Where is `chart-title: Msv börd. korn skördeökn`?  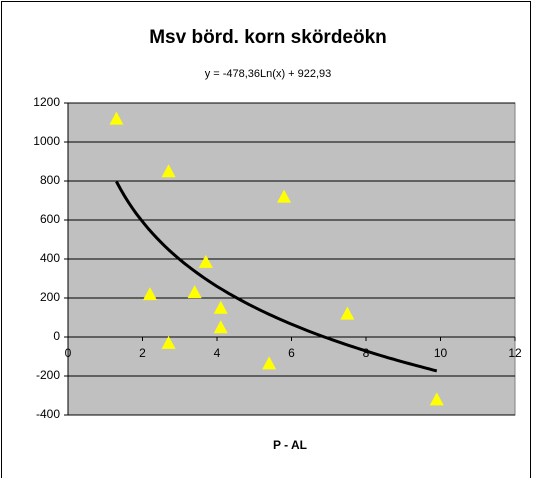
chart-title: Msv börd. korn skördeökn is located at coordinates (268, 37).